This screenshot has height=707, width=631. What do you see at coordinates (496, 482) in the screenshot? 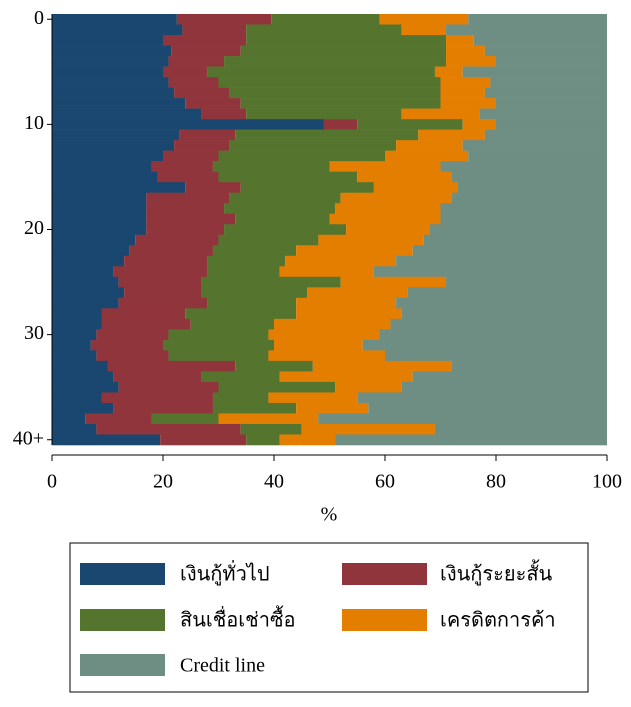
I see `x-tick-label: 80` at bounding box center [496, 482].